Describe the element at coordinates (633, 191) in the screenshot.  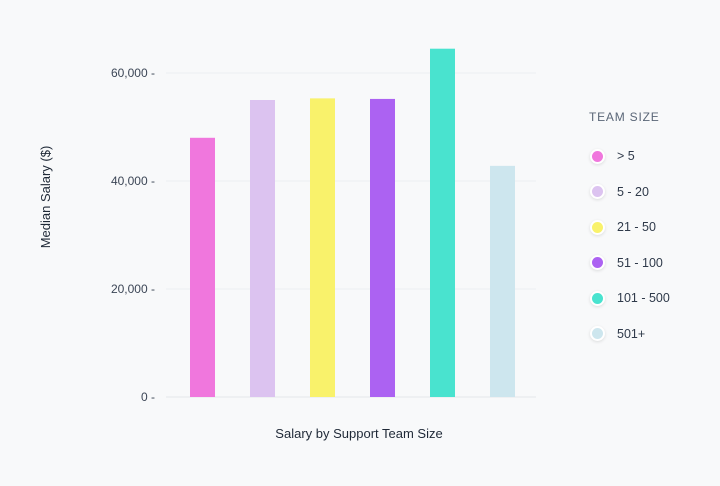
I see `legend-label: 5 - 20` at that location.